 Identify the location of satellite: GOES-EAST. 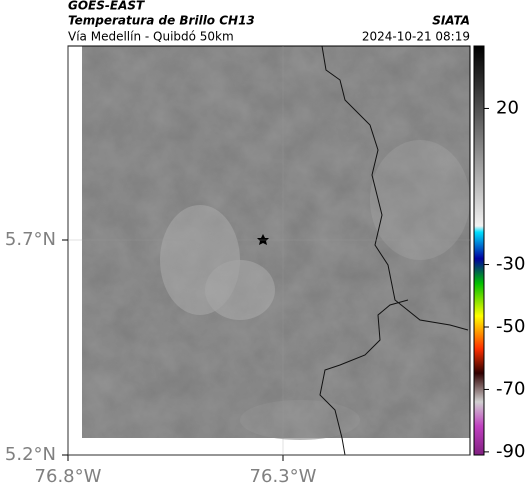
(106, 6).